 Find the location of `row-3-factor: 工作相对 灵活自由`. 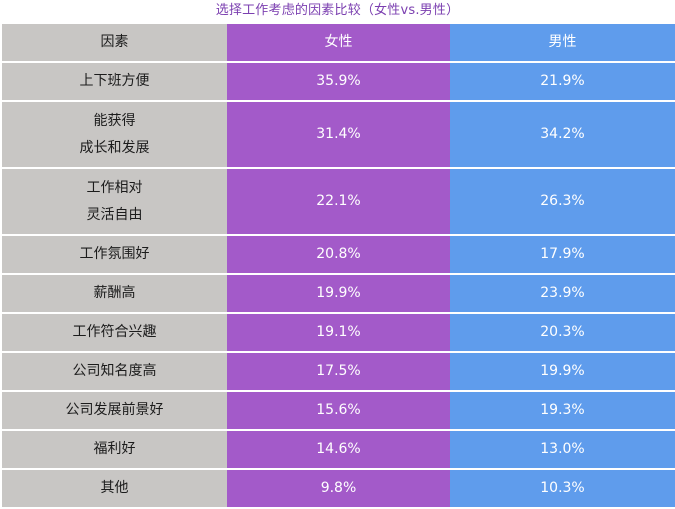

row-3-factor: 工作相对 灵活自由 is located at coordinates (114, 201).